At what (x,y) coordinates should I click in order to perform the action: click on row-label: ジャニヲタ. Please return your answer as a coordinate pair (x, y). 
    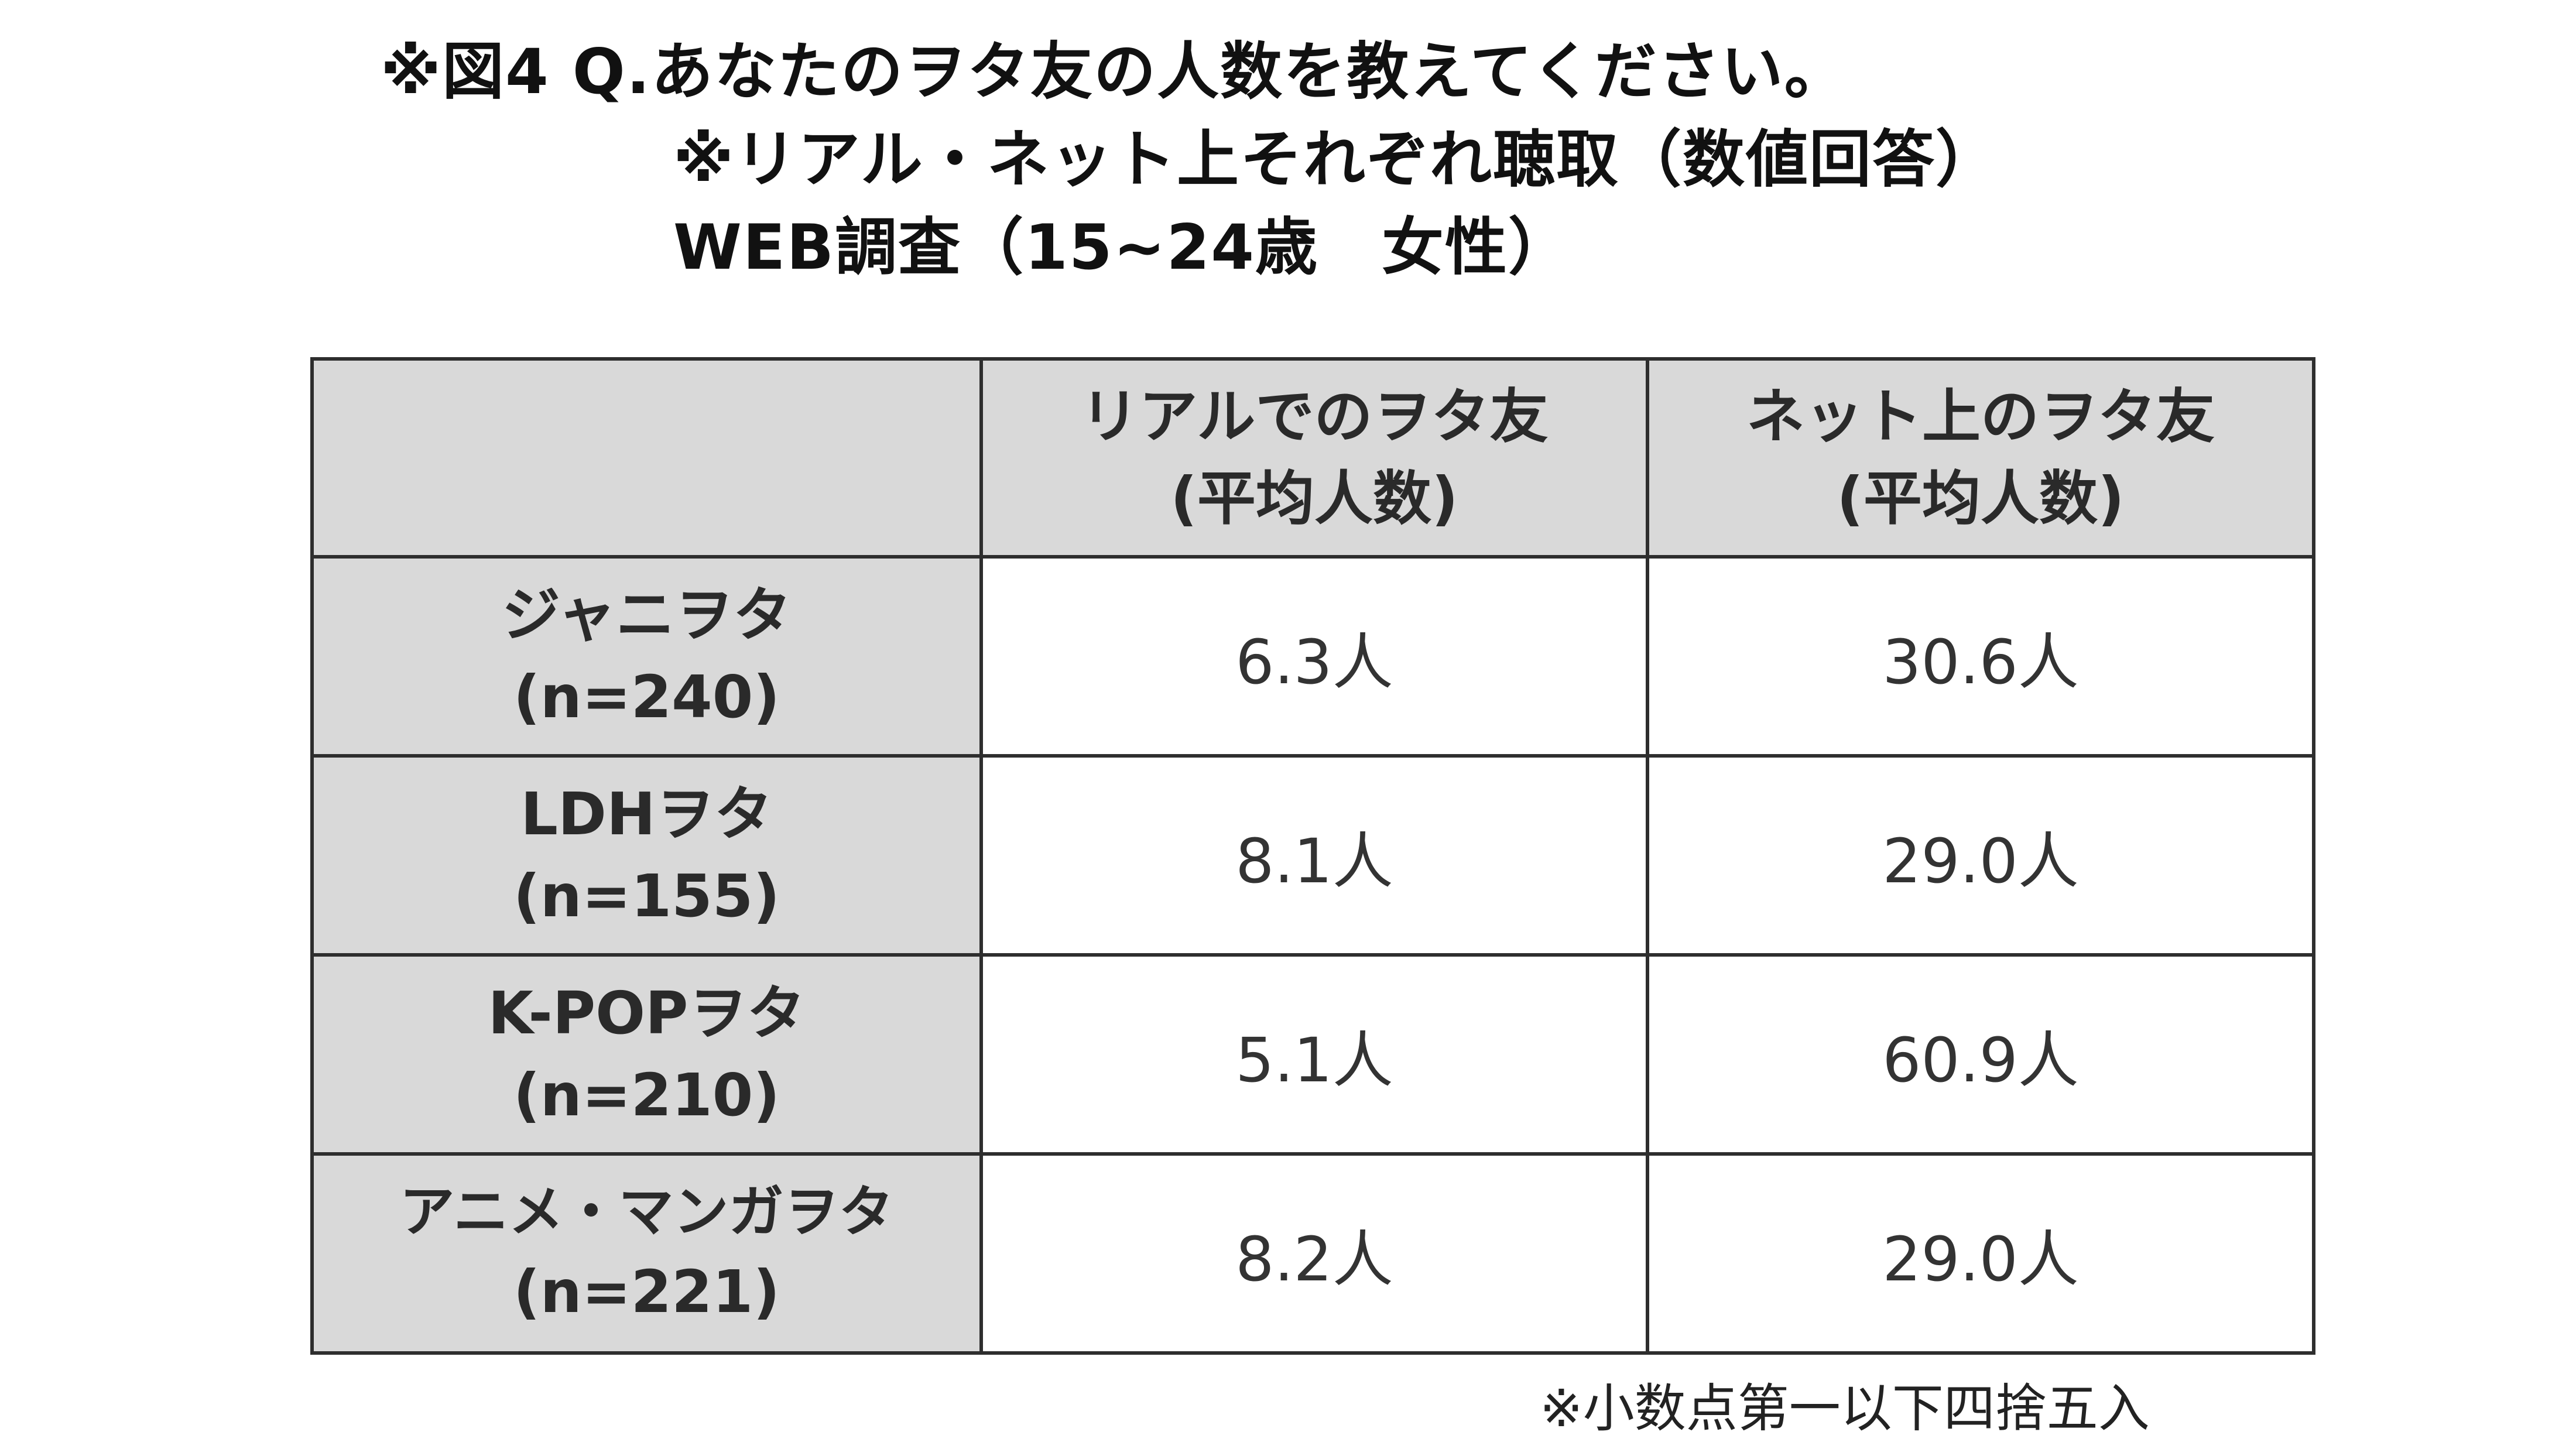
    Looking at the image, I should click on (647, 615).